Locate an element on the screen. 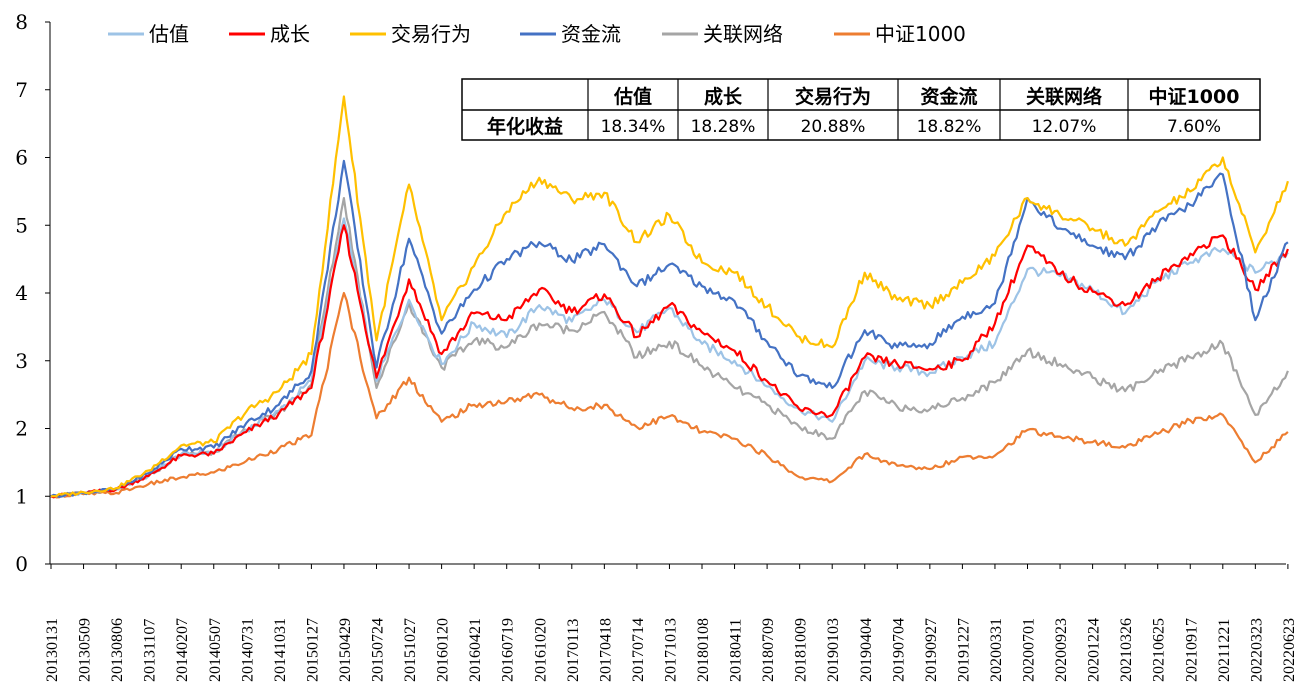  x-tick-label: 20140731 is located at coordinates (247, 650).